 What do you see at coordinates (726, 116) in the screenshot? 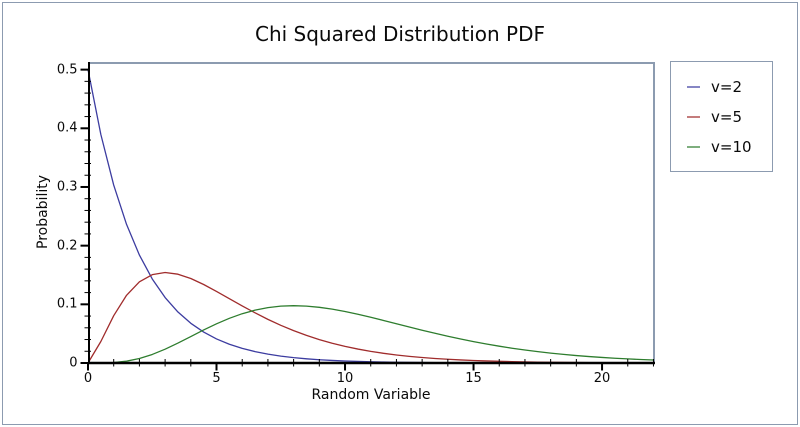
I see `legend-item-label: v=5` at bounding box center [726, 116].